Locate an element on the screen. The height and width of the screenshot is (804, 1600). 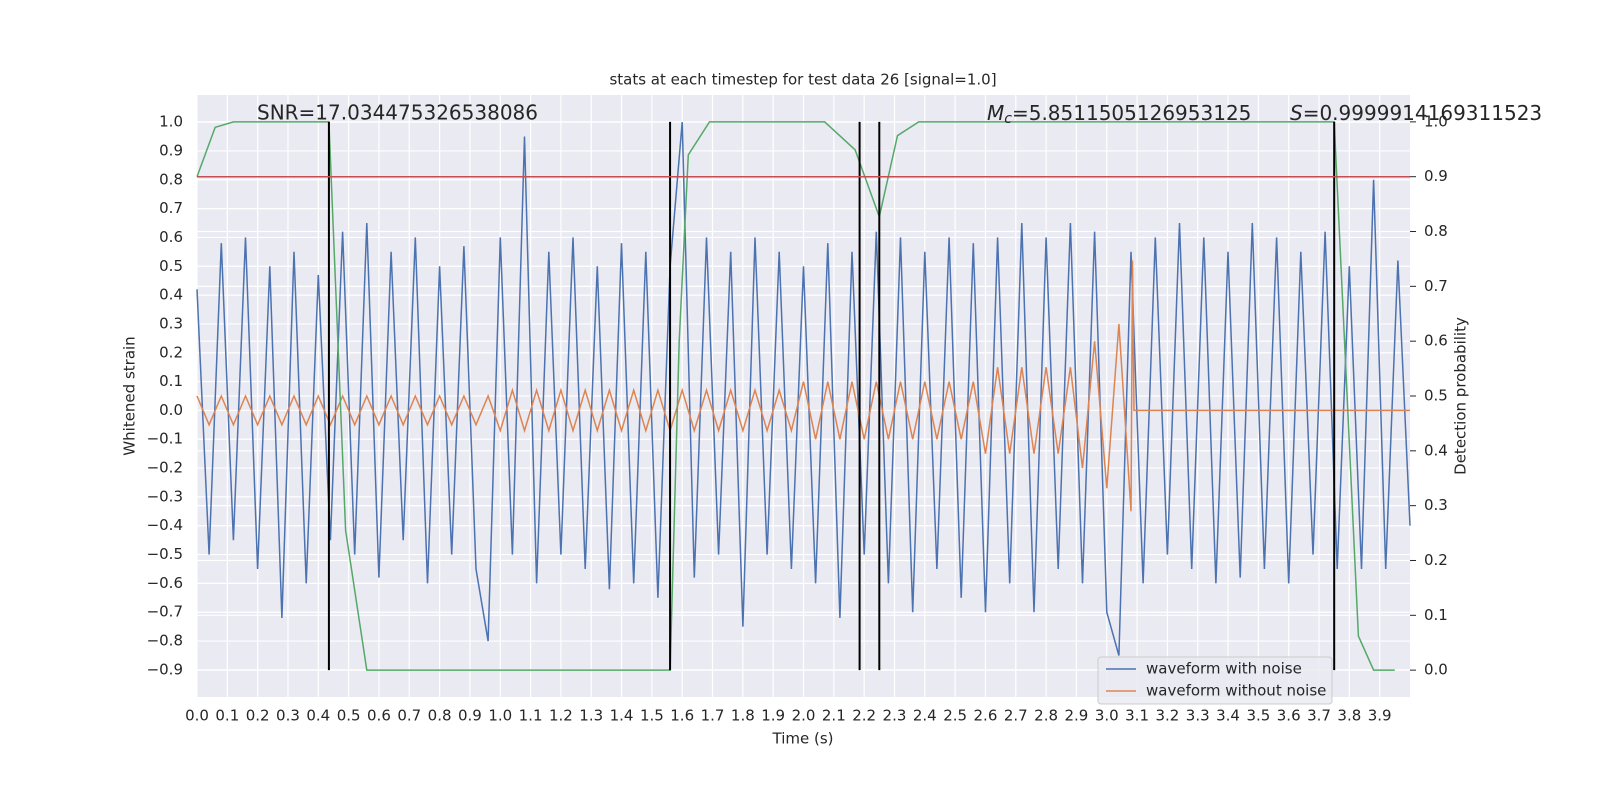
y-tick-label: 0.7 is located at coordinates (171, 208).